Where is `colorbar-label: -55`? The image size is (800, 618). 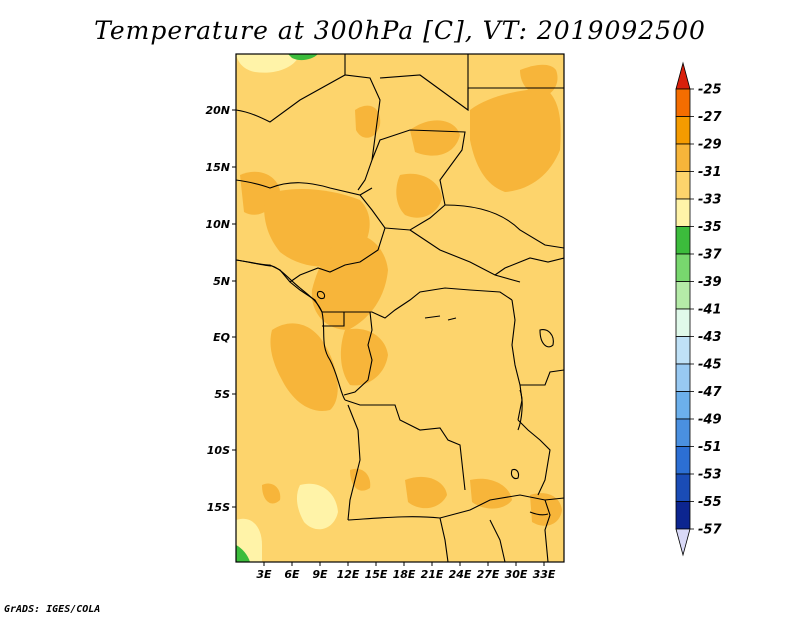
colorbar-label: -55 is located at coordinates (710, 502).